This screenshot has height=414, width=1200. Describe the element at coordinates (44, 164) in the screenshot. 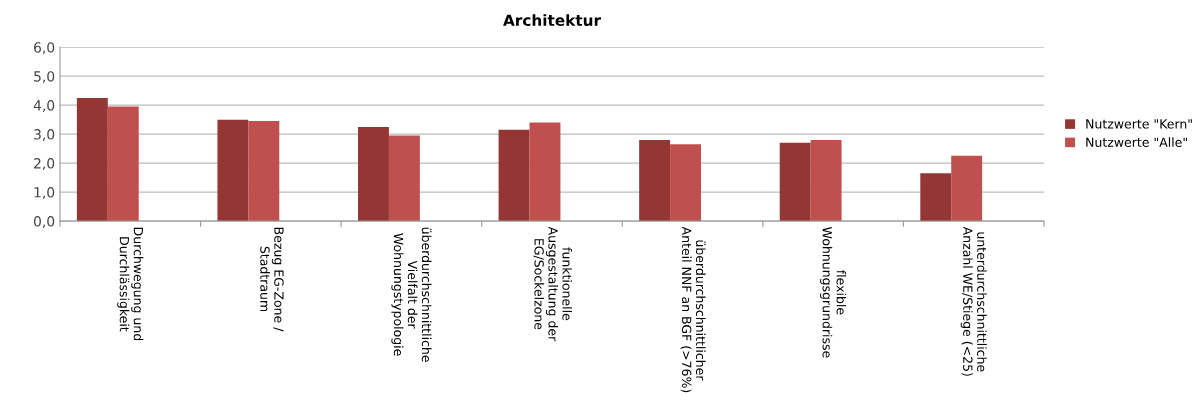

I see `y-tick-label: 2,0` at that location.